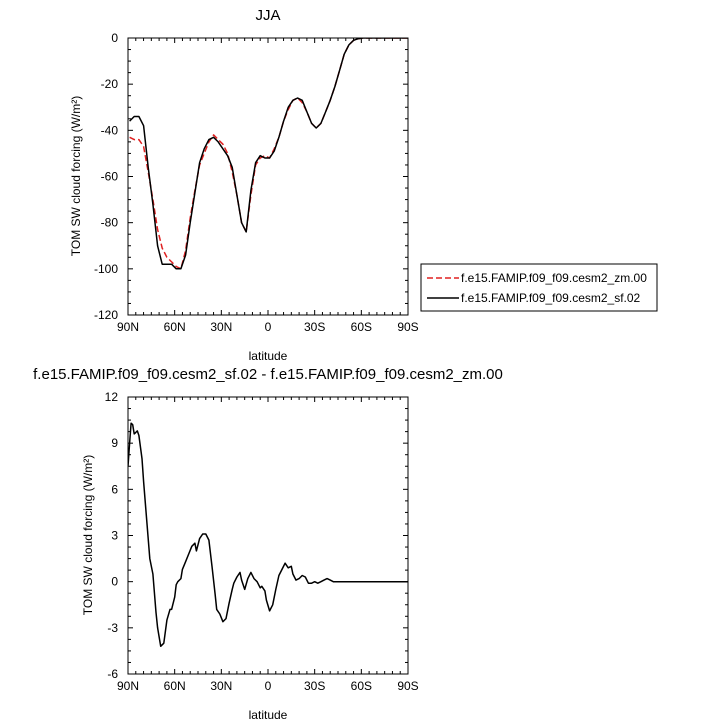 This screenshot has height=727, width=704. I want to click on y-tick-label: -3, so click(112, 628).